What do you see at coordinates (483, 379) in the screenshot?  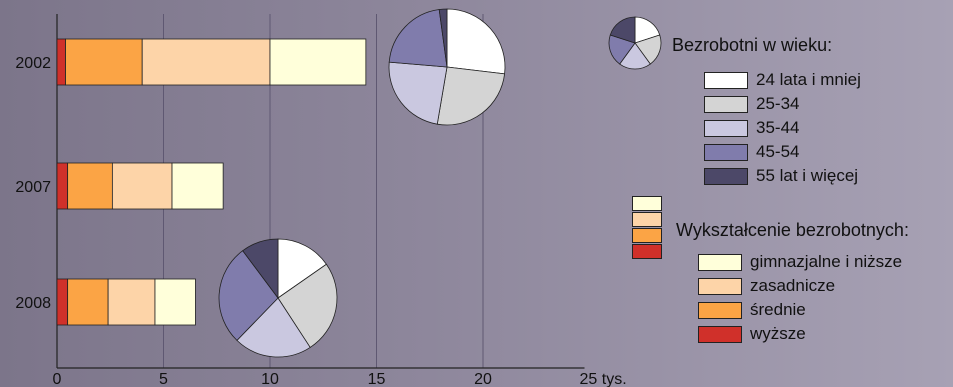 I see `x-tick-label: 20` at bounding box center [483, 379].